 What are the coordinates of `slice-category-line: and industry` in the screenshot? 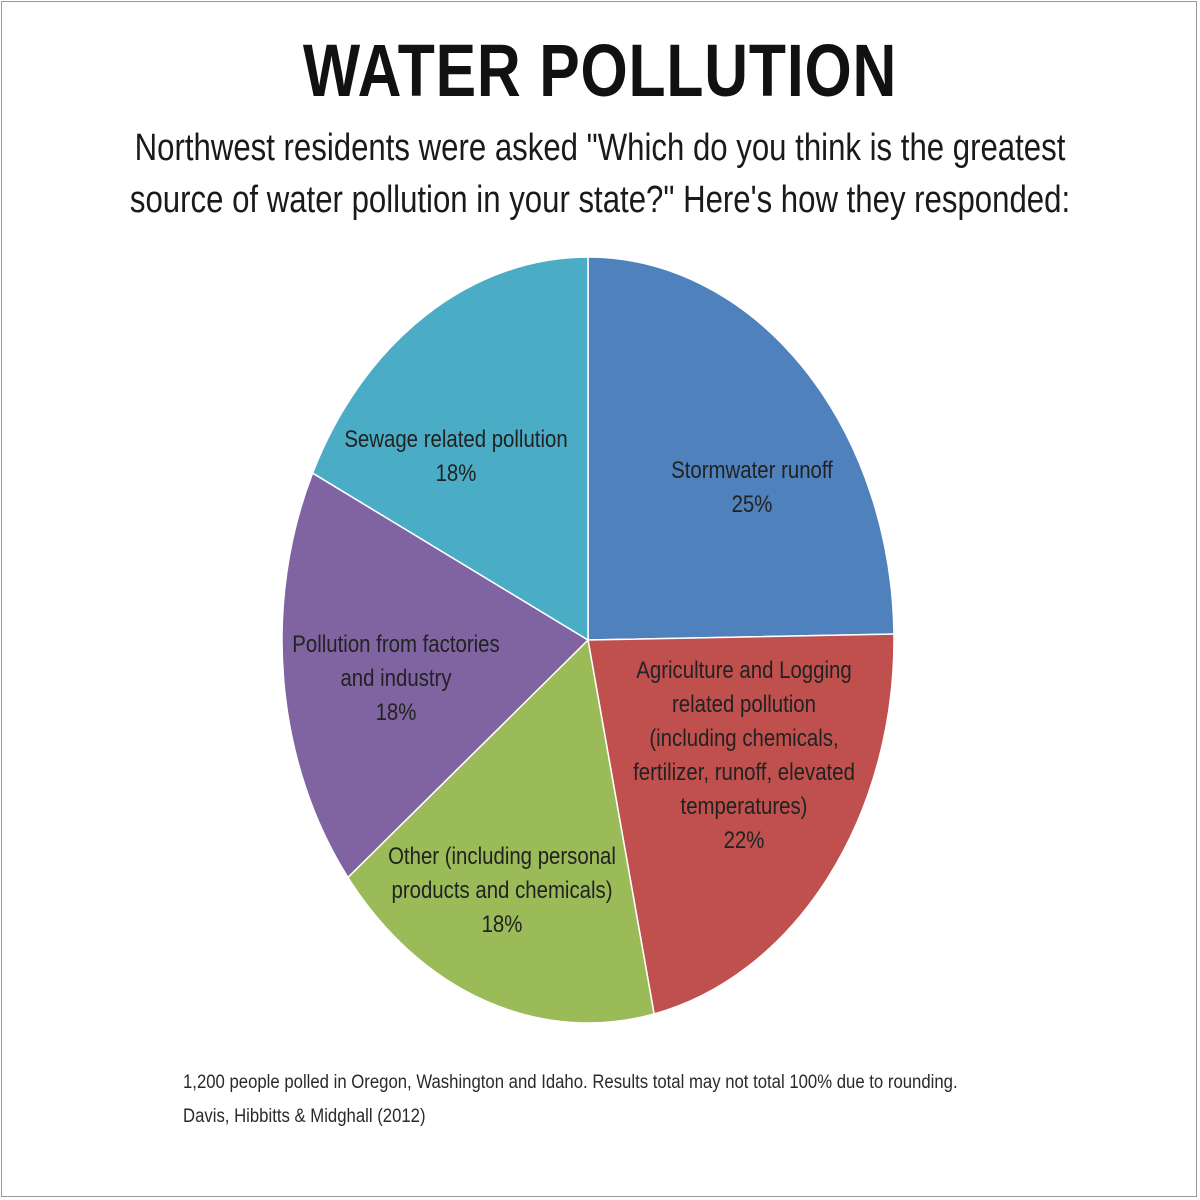 It's located at (396, 677).